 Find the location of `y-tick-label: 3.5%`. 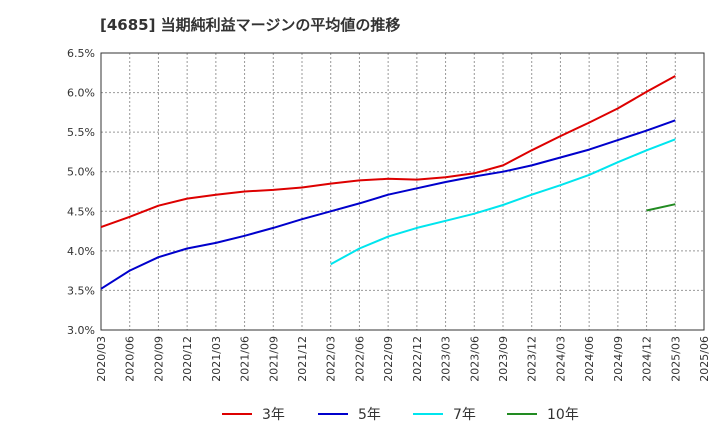

y-tick-label: 3.5% is located at coordinates (81, 290).